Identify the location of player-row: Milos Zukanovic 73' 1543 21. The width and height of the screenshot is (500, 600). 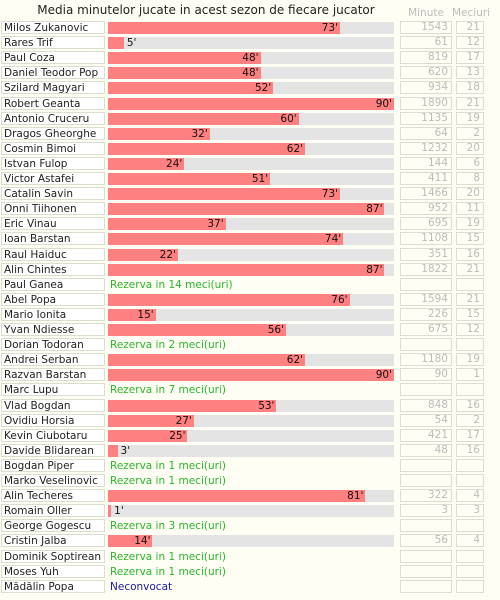
(250, 28).